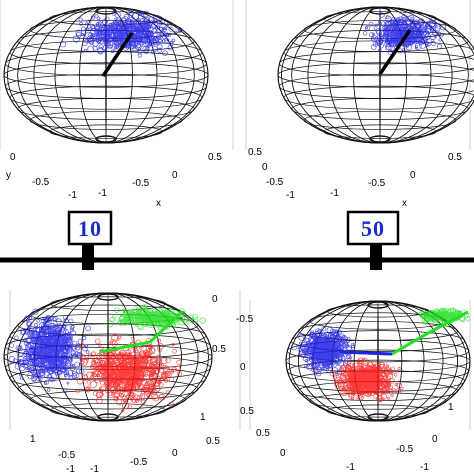 This screenshot has height=474, width=474. I want to click on globe-top-right, so click(375, 75).